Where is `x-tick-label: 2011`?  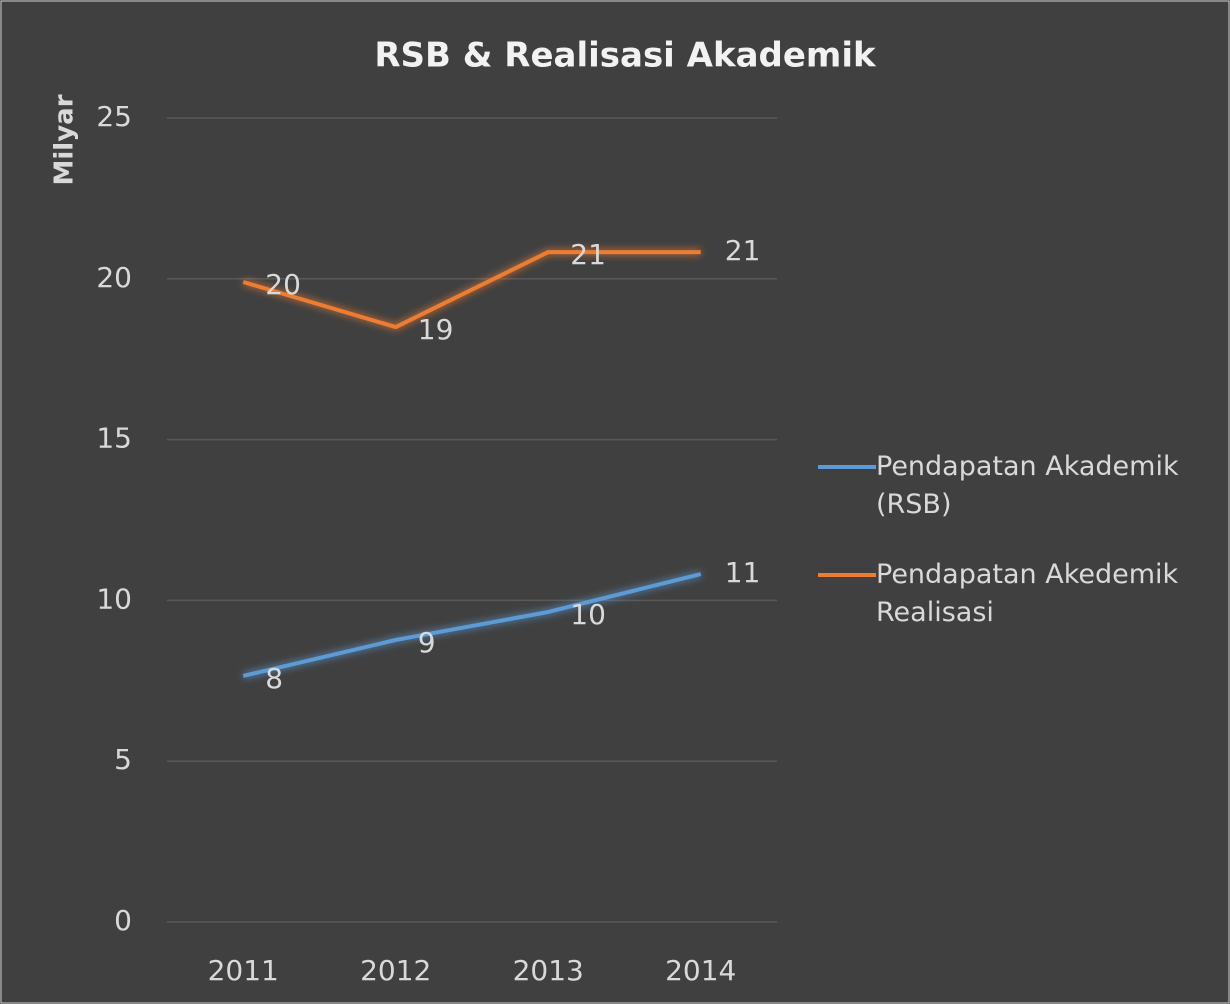
x-tick-label: 2011 is located at coordinates (243, 970).